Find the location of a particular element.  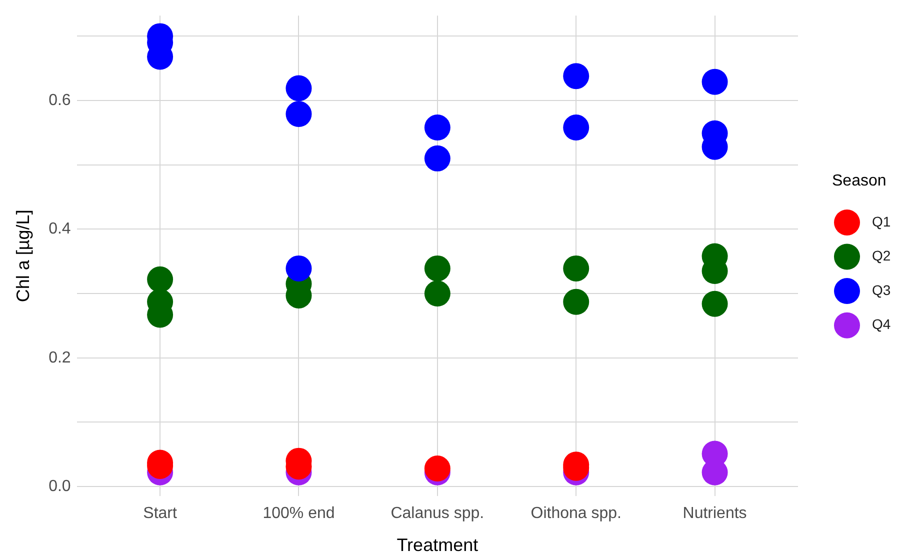

x-tick-label: Oithona spp. is located at coordinates (576, 513).